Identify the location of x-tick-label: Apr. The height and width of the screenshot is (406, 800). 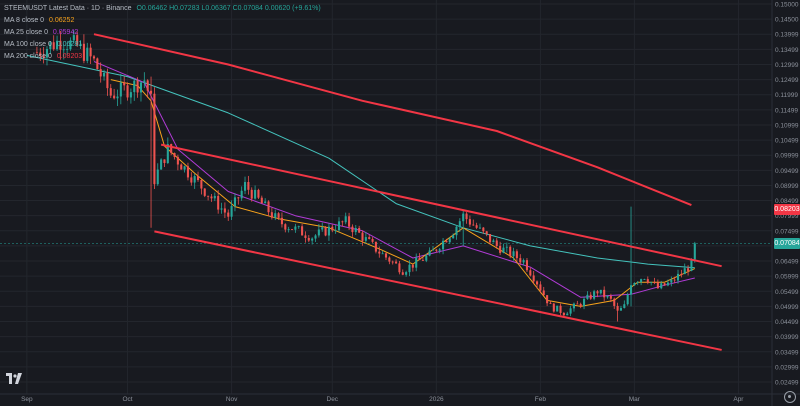
(738, 399).